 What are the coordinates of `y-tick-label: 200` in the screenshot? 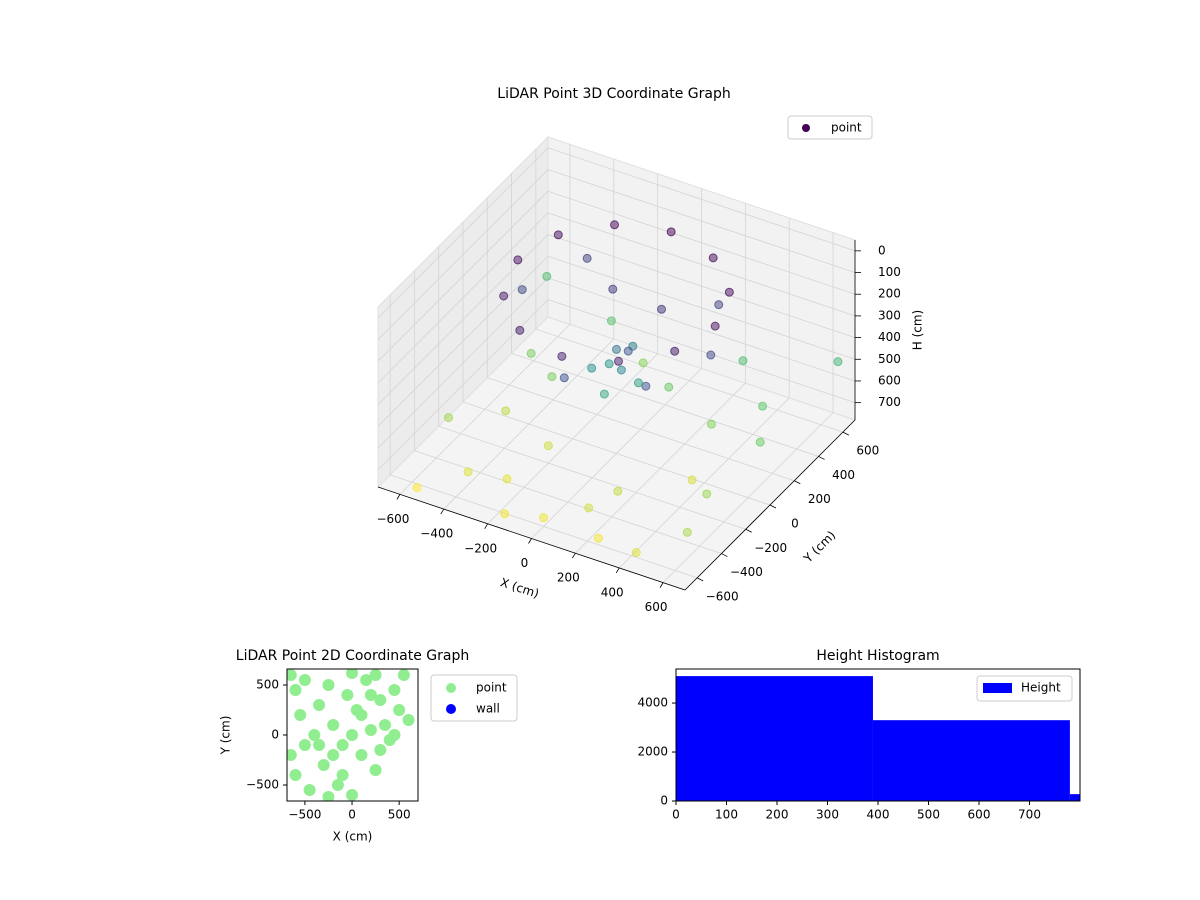 It's located at (819, 499).